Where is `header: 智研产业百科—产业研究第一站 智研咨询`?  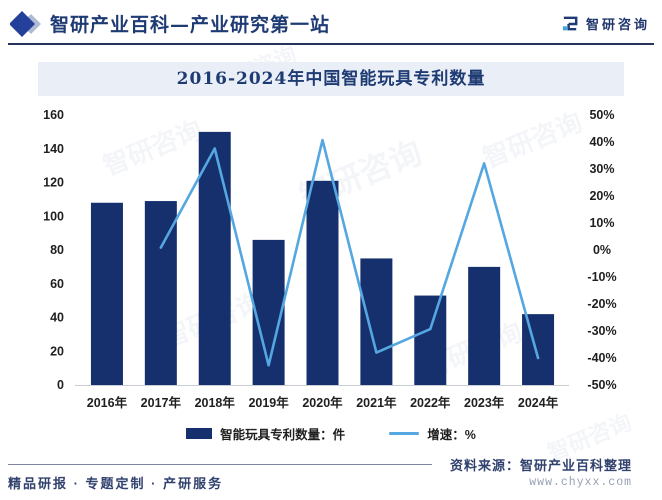
header: 智研产业百科—产业研究第一站 智研咨询 is located at coordinates (331, 22).